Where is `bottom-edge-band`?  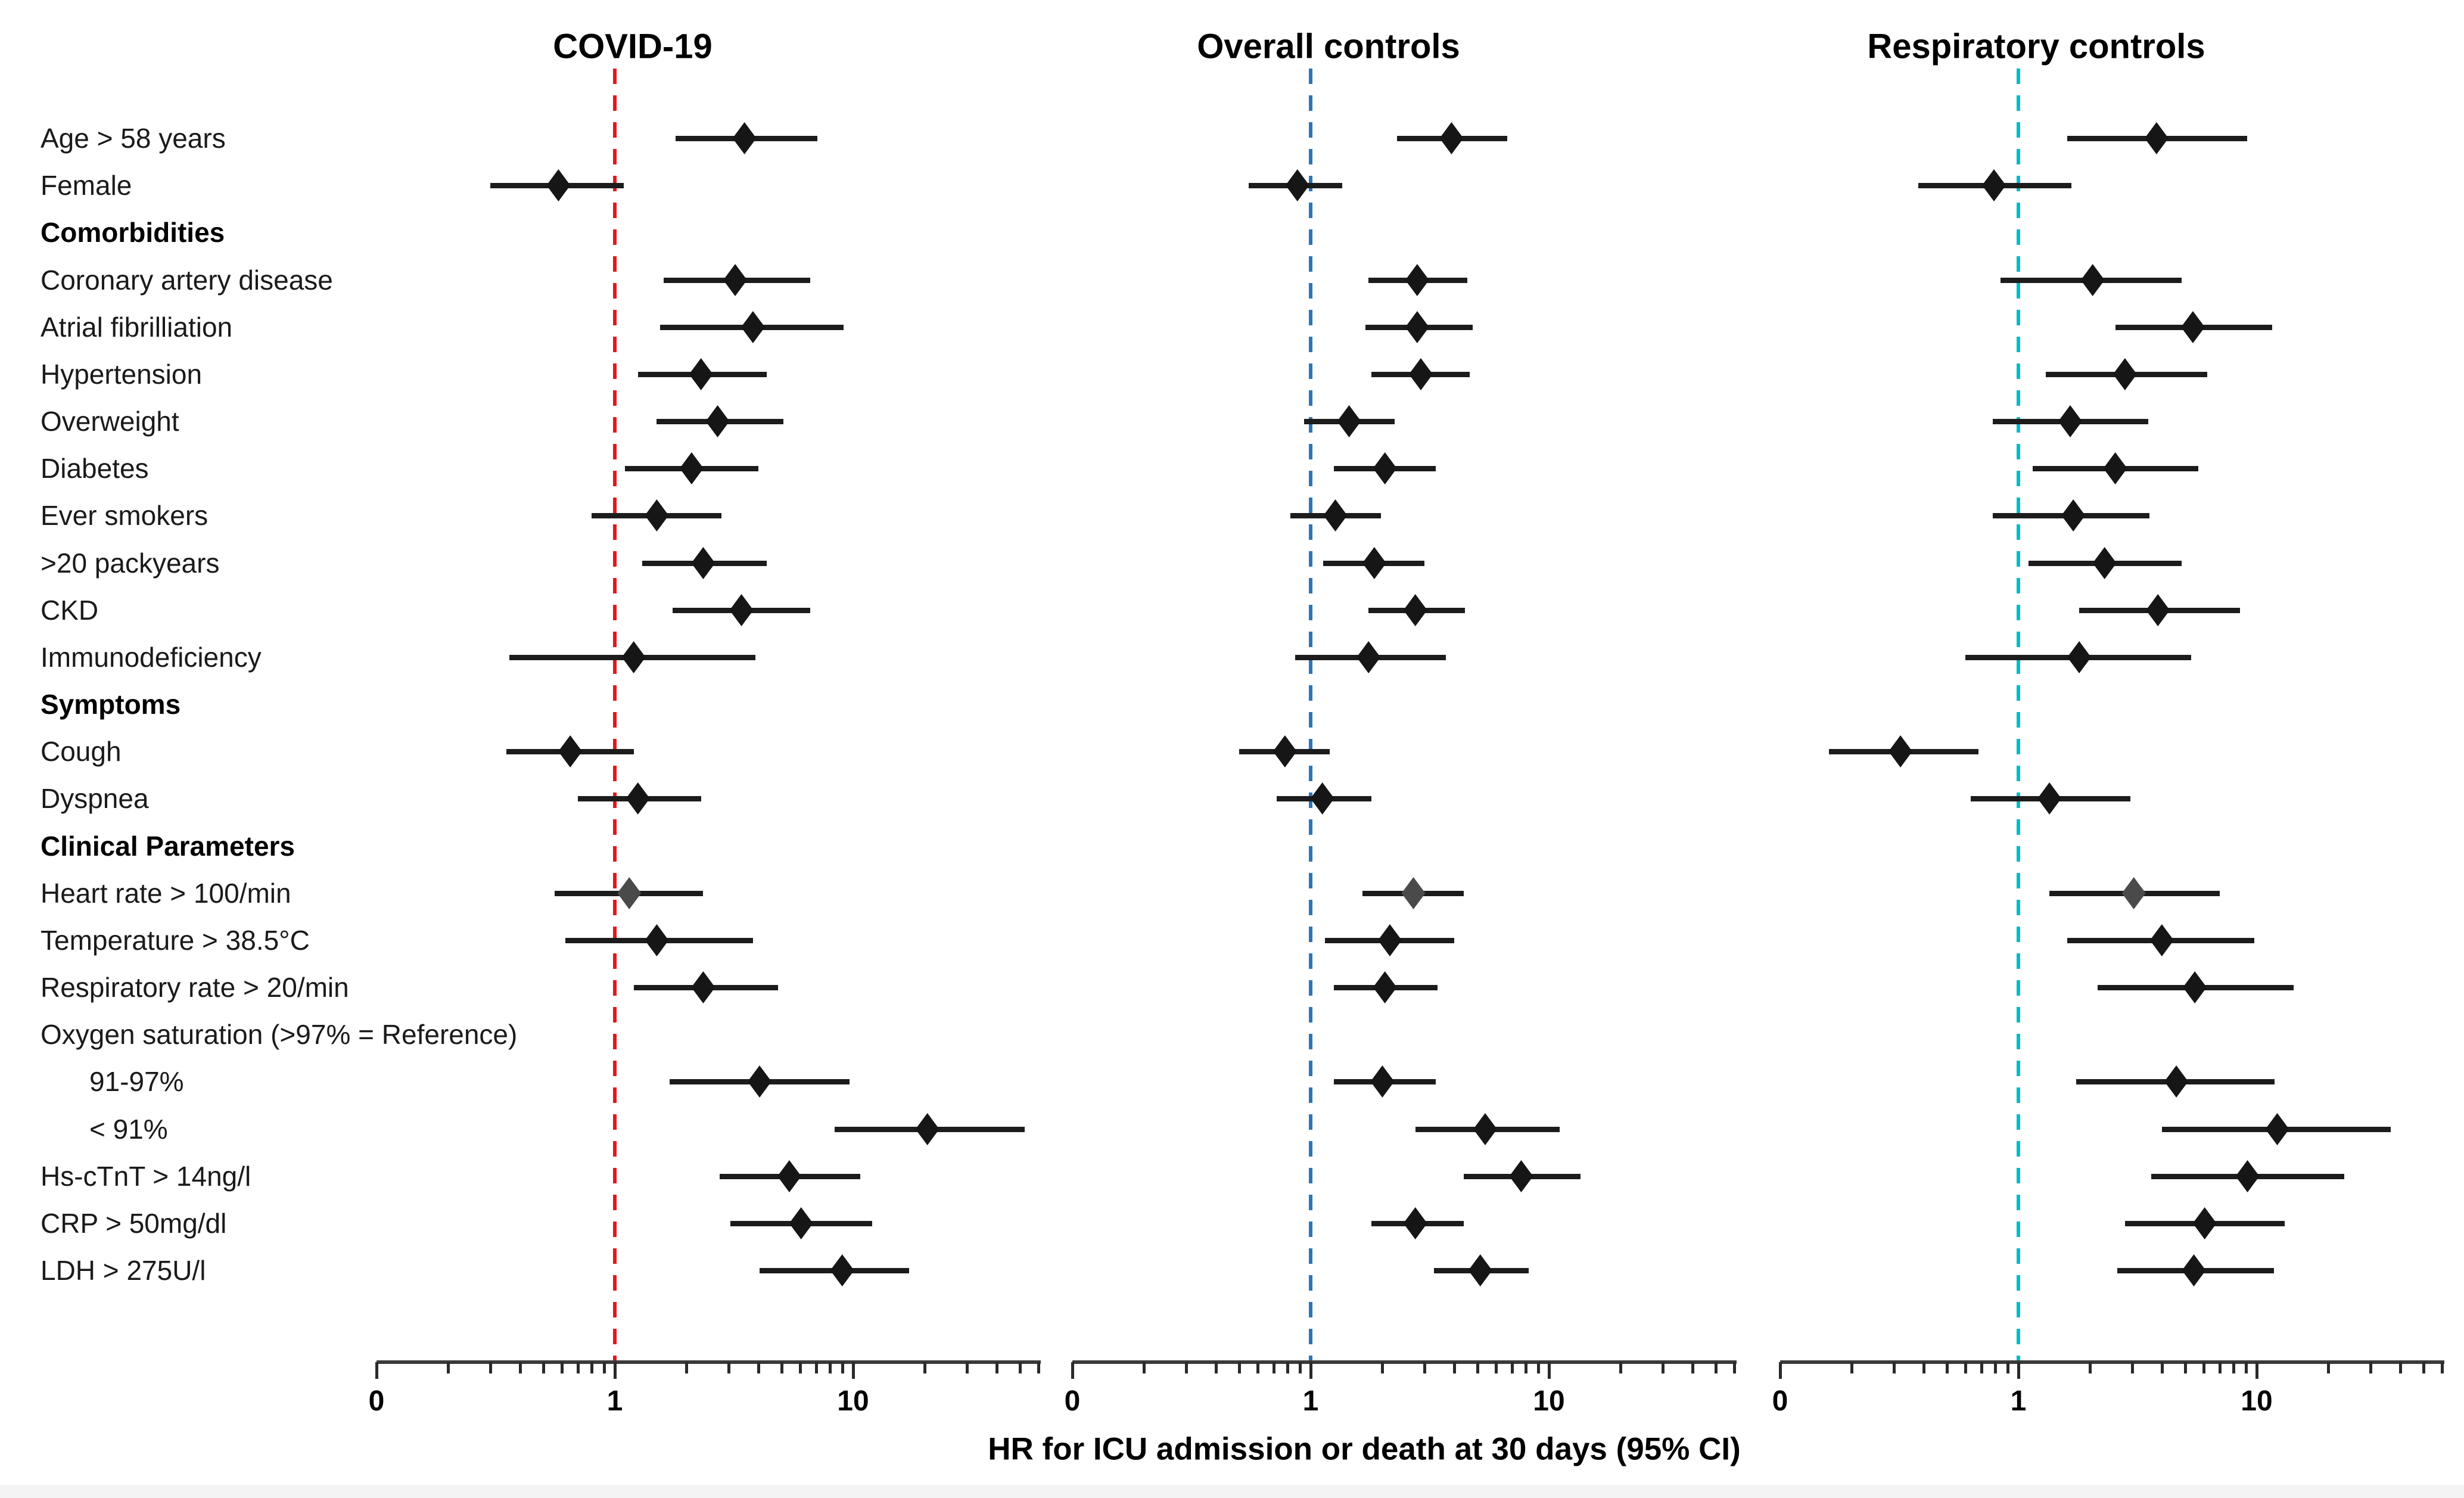 bottom-edge-band is located at coordinates (1232, 1491).